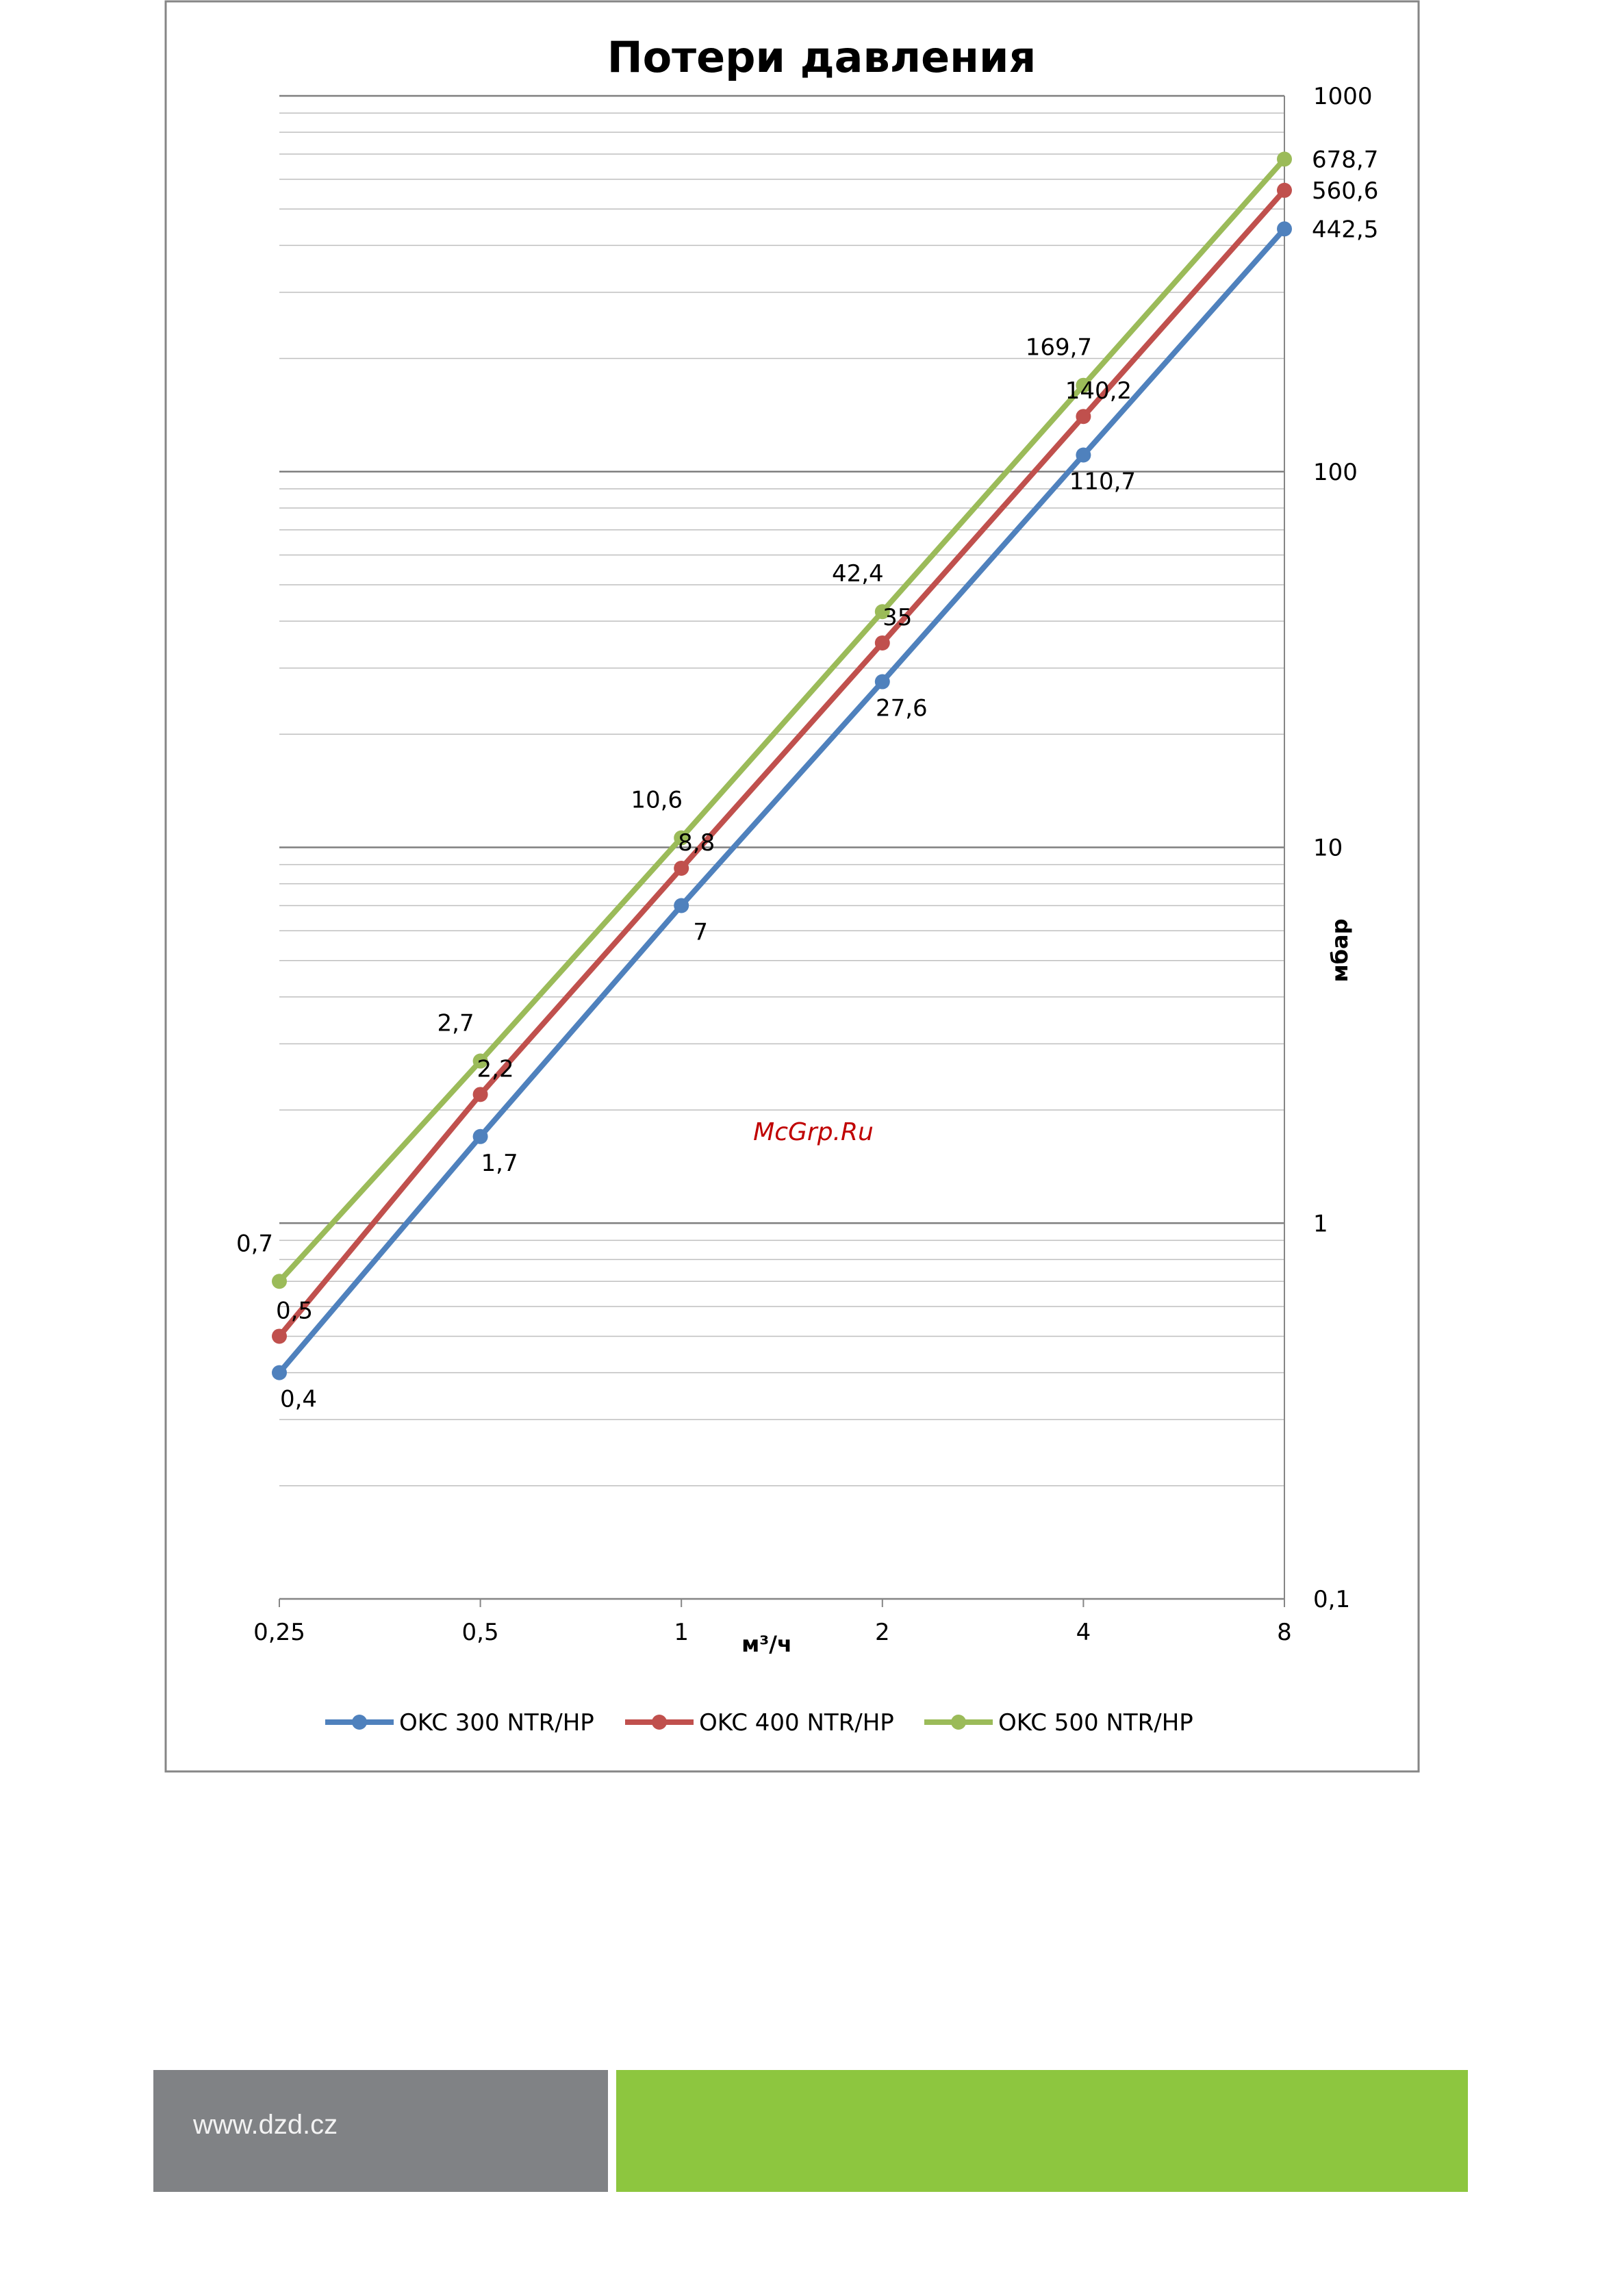 The image size is (1624, 2272). What do you see at coordinates (1098, 391) in the screenshot?
I see `data-label: 140,2` at bounding box center [1098, 391].